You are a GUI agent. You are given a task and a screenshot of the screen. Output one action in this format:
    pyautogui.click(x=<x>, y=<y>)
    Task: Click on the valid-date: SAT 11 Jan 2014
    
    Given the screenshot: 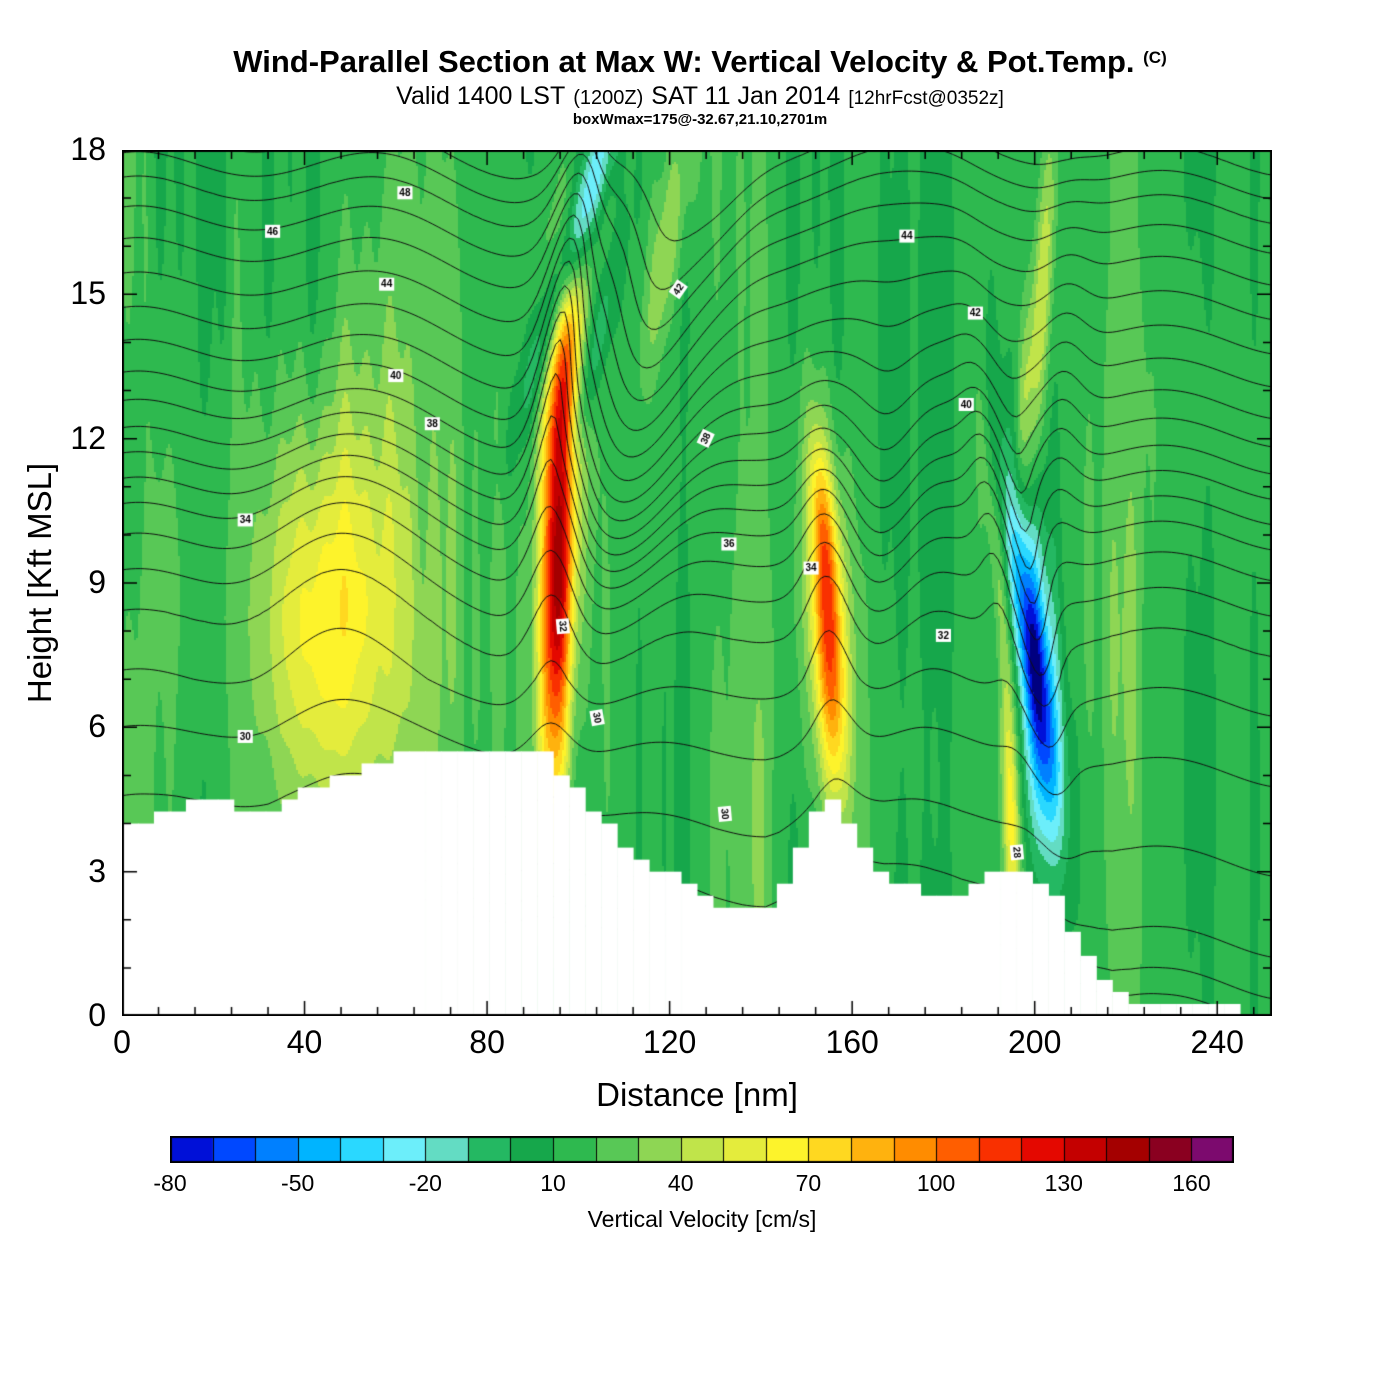 What is the action you would take?
    pyautogui.click(x=746, y=96)
    